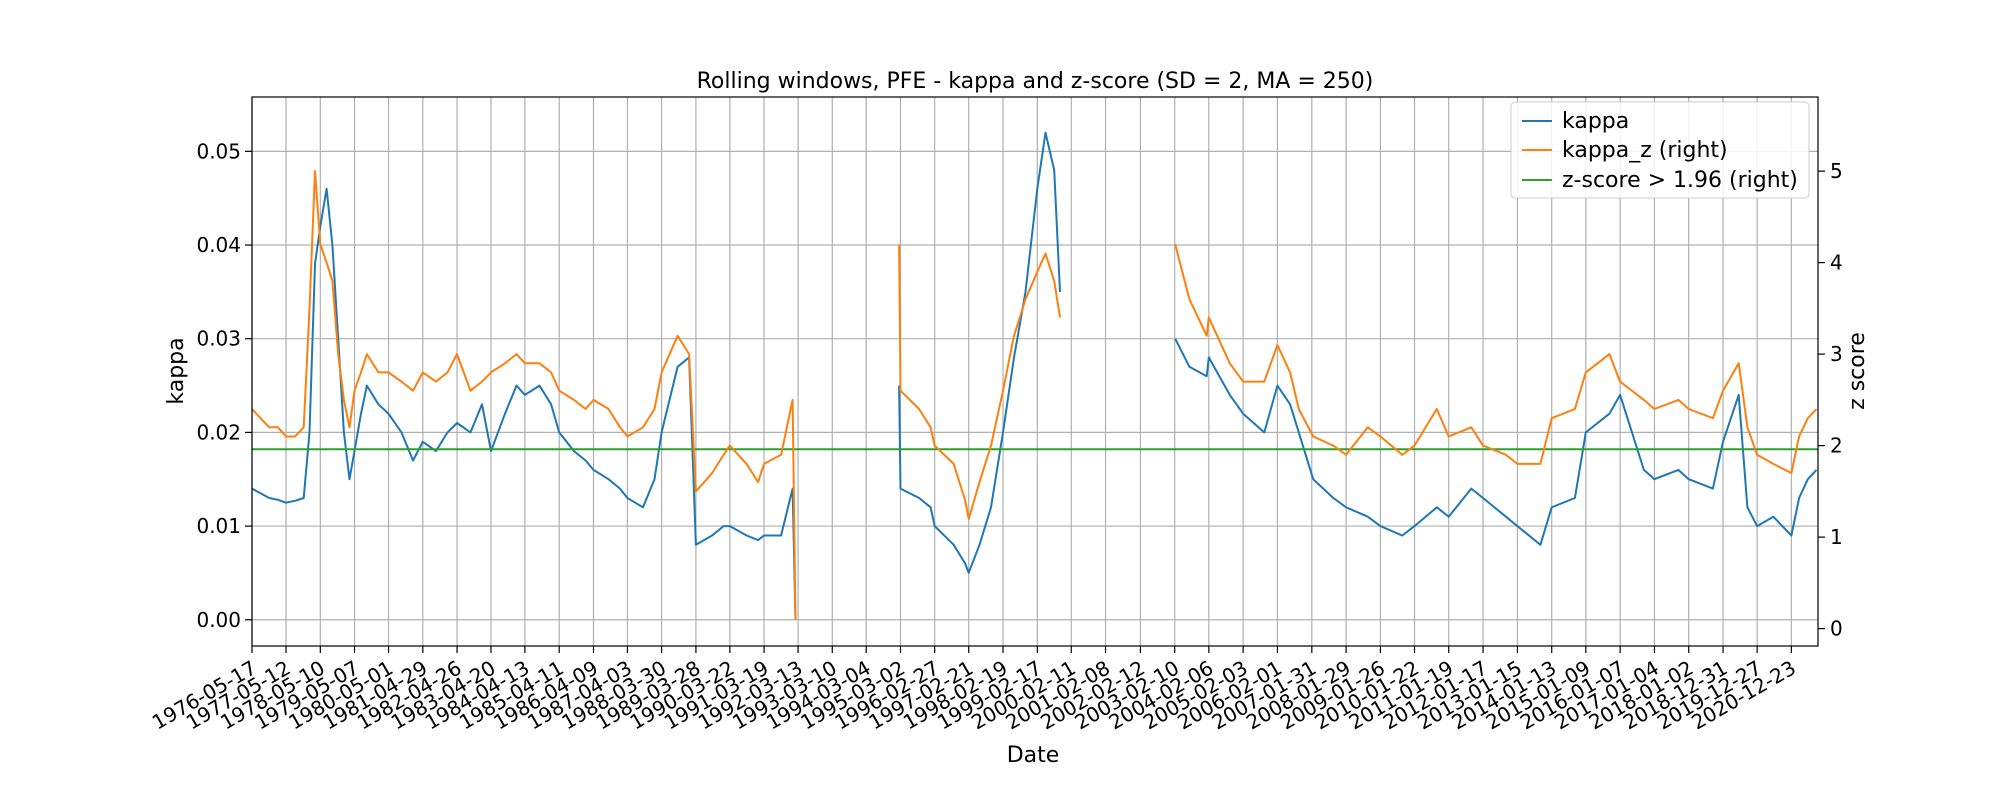  I want to click on y2-tick-label: 5, so click(1836, 171).